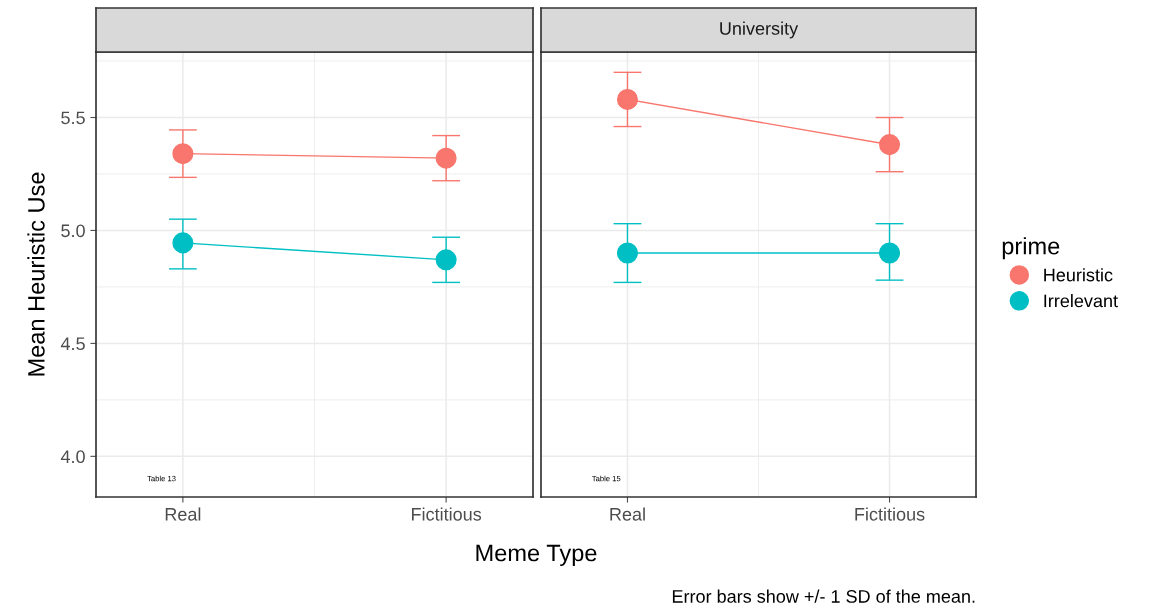 The height and width of the screenshot is (613, 1165). Describe the element at coordinates (536, 555) in the screenshot. I see `x-axis-title: Meme Type` at that location.